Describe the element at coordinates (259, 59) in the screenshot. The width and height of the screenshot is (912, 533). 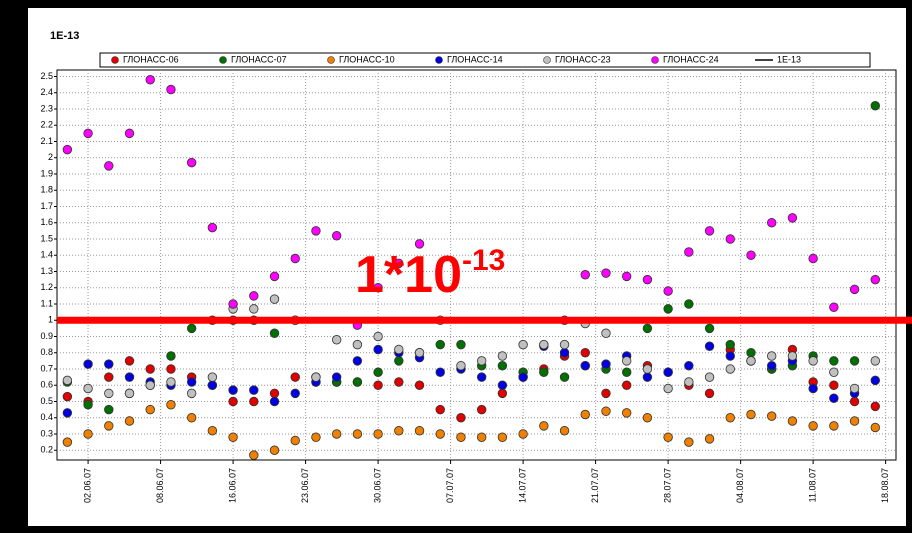
I see `legend-label: ГЛОНАСС-07` at that location.